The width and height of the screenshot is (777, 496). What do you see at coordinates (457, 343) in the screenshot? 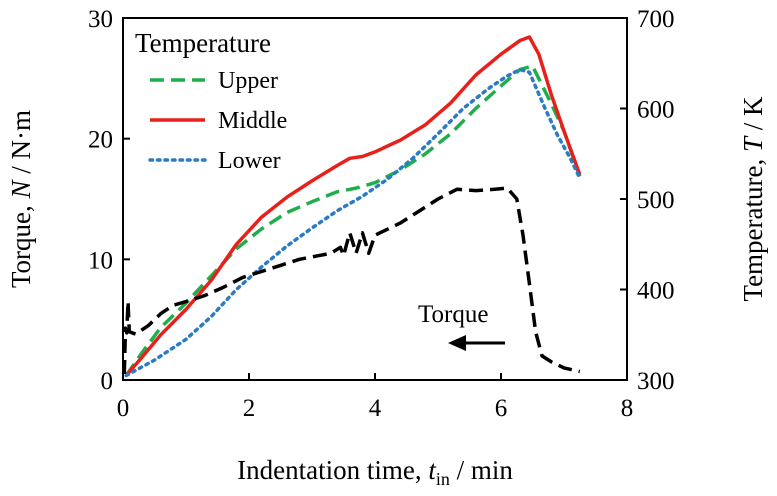
I see `torque-arrow-head` at bounding box center [457, 343].